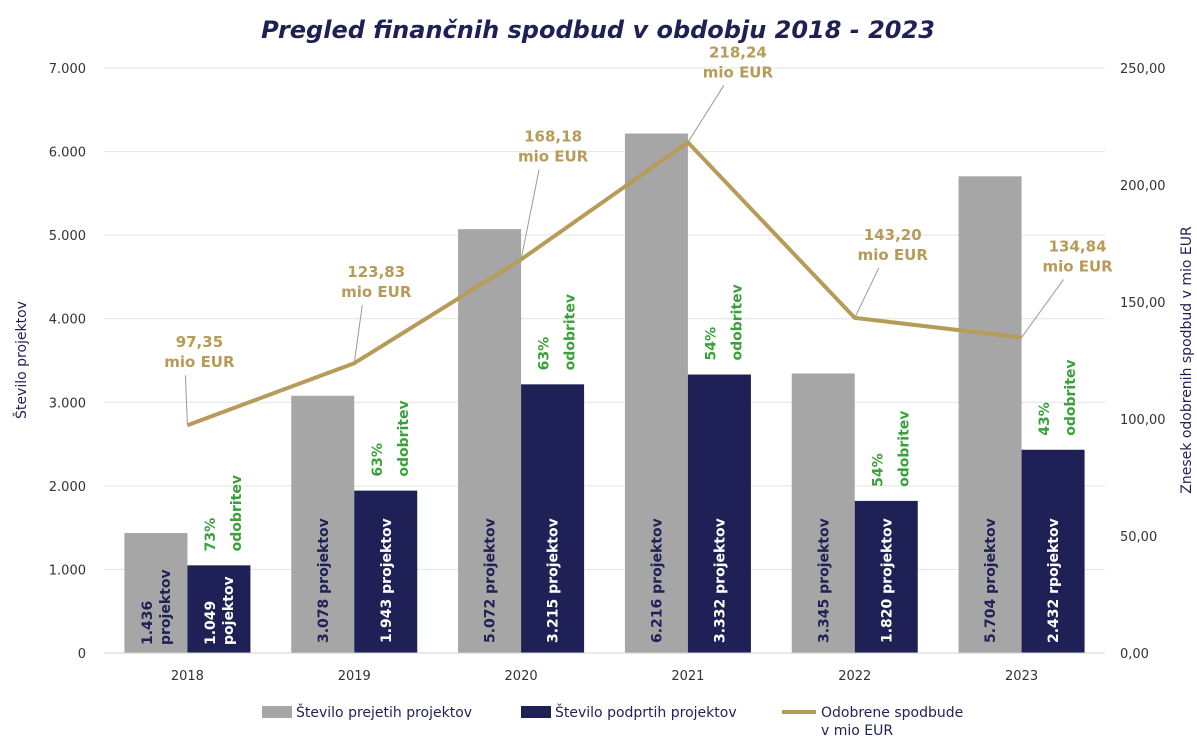 This screenshot has height=738, width=1197. What do you see at coordinates (1134, 654) in the screenshot?
I see `y2-tick-label: 0,00` at bounding box center [1134, 654].